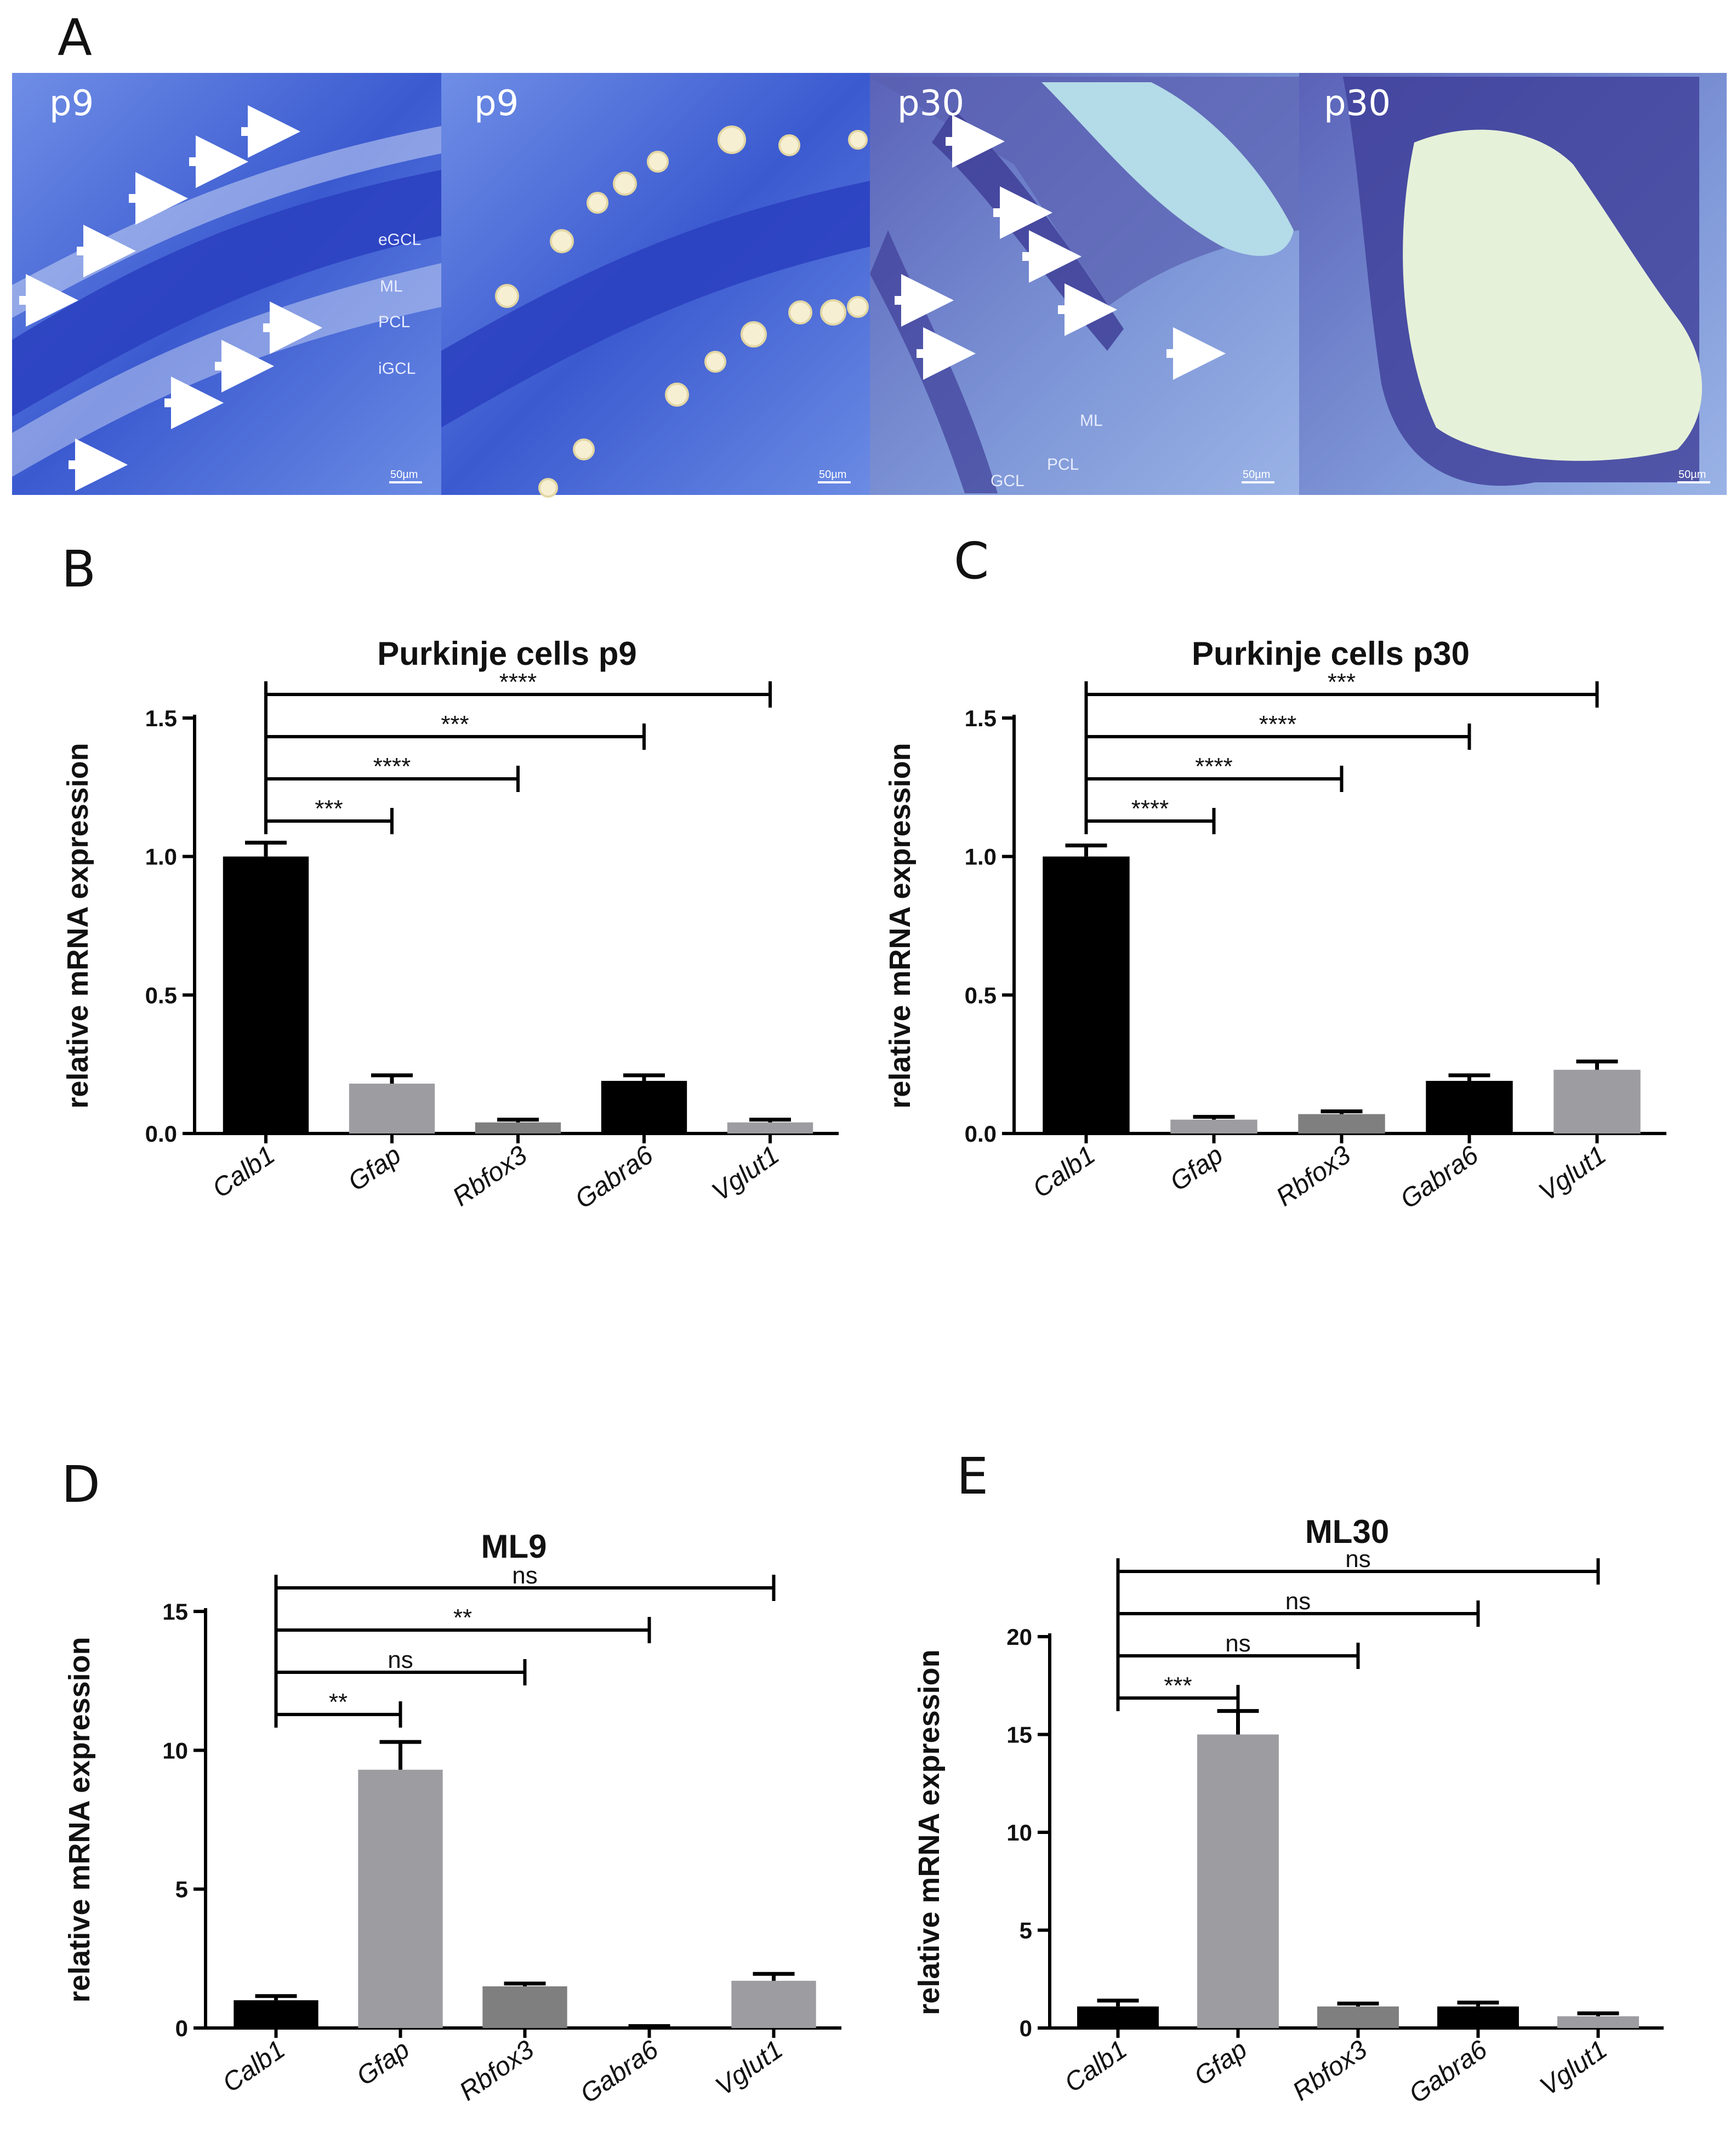  Describe the element at coordinates (1019, 1637) in the screenshot. I see `y-tick-label: 20` at that location.